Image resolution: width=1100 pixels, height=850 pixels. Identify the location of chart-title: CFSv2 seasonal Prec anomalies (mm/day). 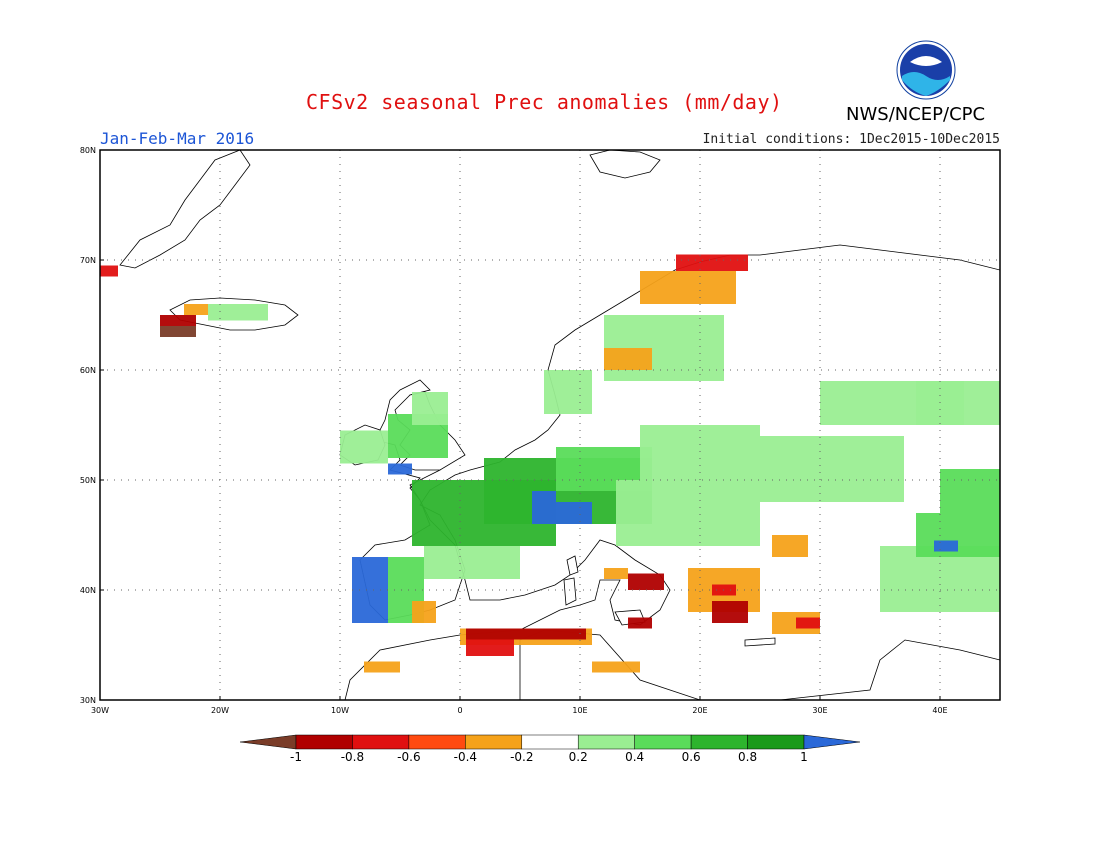
(544, 102).